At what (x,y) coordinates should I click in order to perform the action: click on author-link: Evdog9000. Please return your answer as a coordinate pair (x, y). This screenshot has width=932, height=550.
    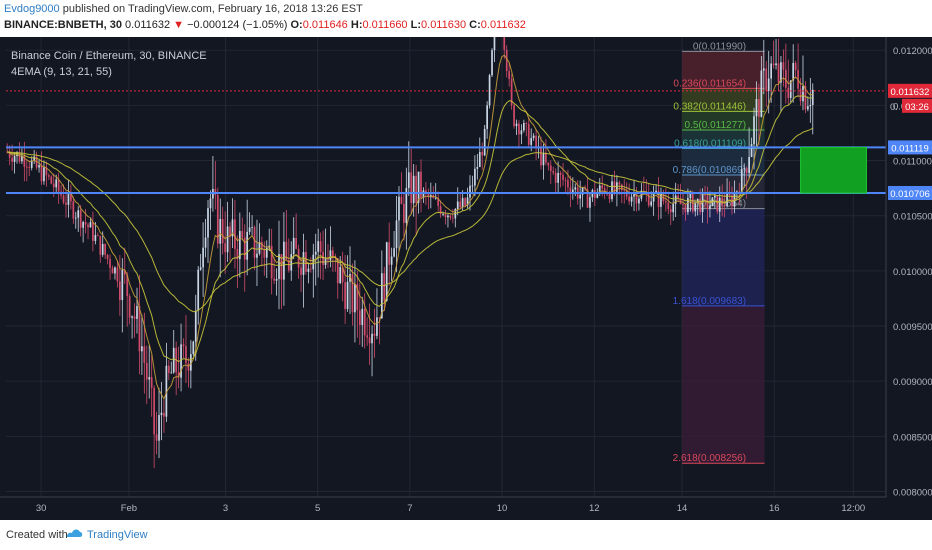
    Looking at the image, I should click on (32, 9).